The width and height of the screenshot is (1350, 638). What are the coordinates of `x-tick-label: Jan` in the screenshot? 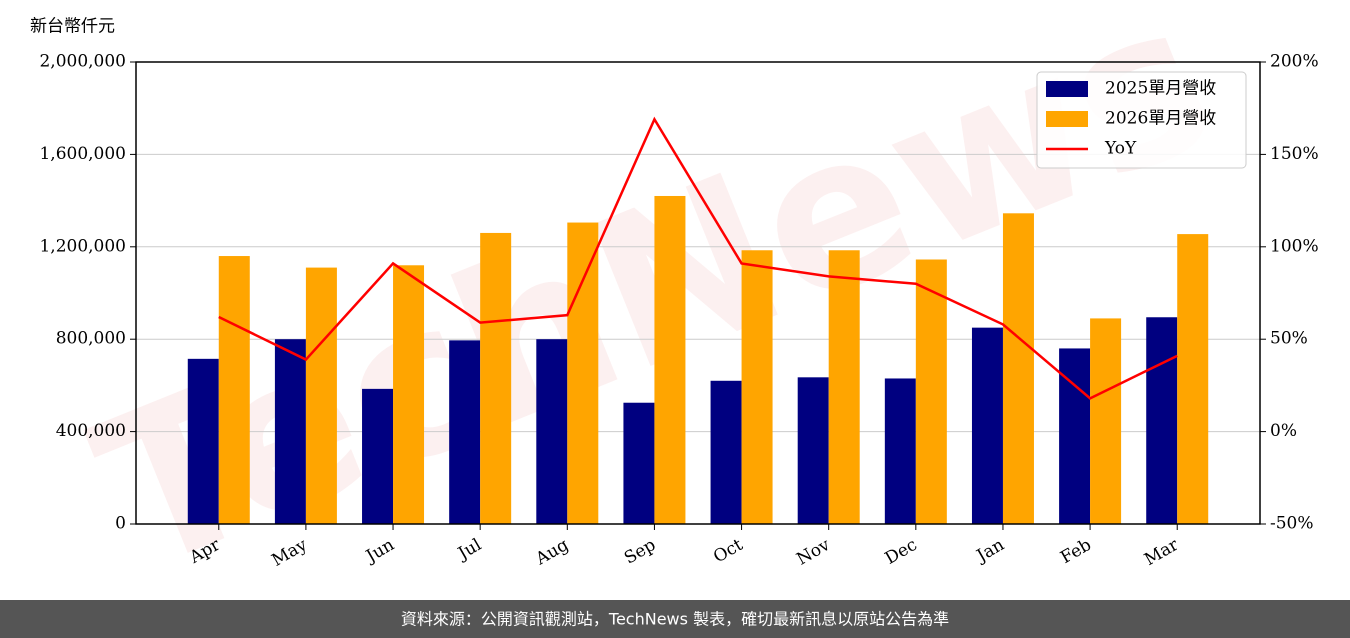 It's located at (990, 551).